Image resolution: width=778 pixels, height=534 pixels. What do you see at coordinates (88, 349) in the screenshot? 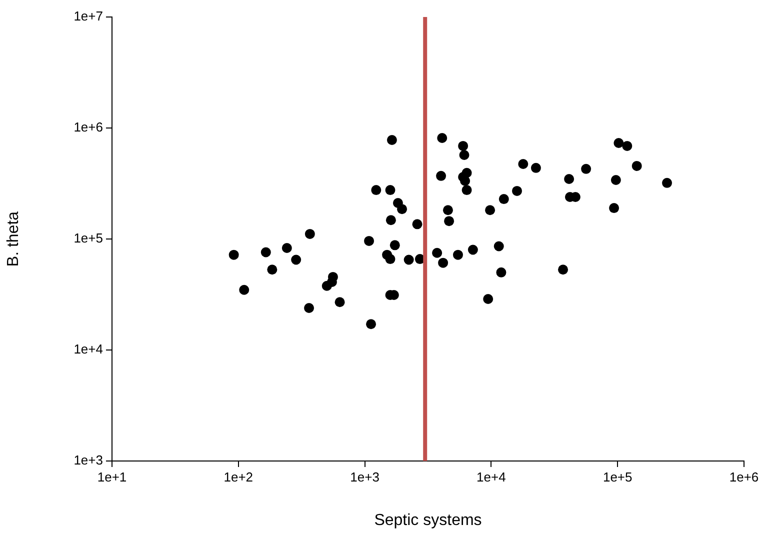
I see `y-tick-label: 1e+4` at bounding box center [88, 349].